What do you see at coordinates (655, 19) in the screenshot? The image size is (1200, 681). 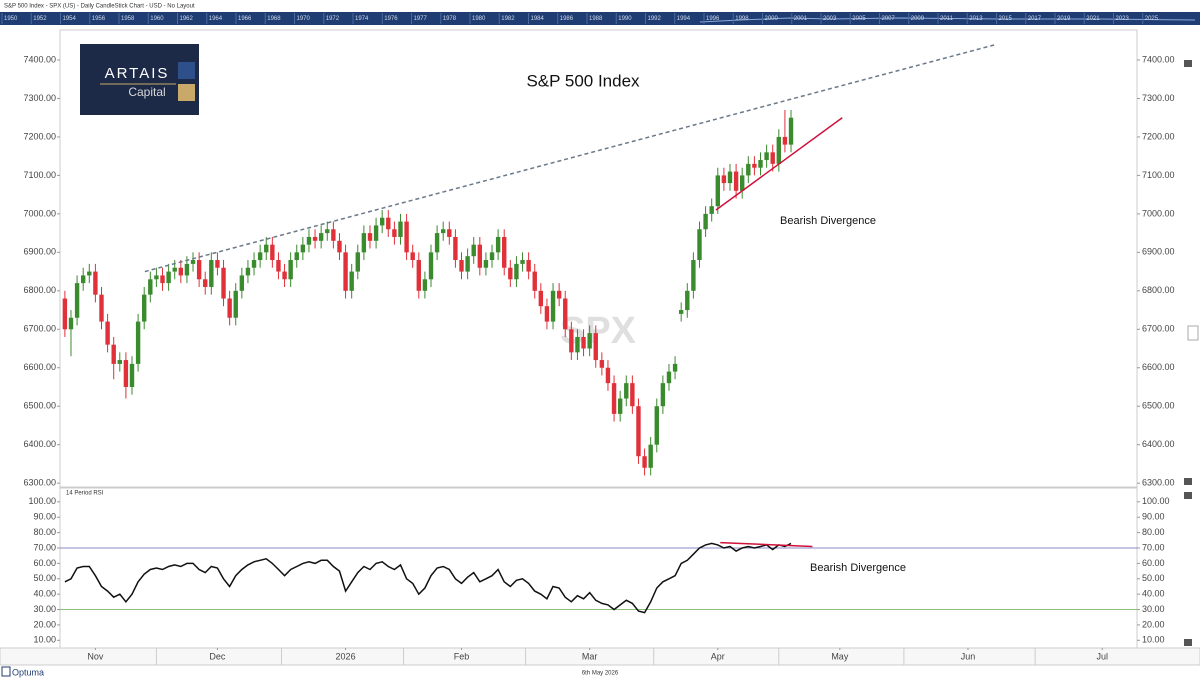 I see `navigator-year: 1992` at bounding box center [655, 19].